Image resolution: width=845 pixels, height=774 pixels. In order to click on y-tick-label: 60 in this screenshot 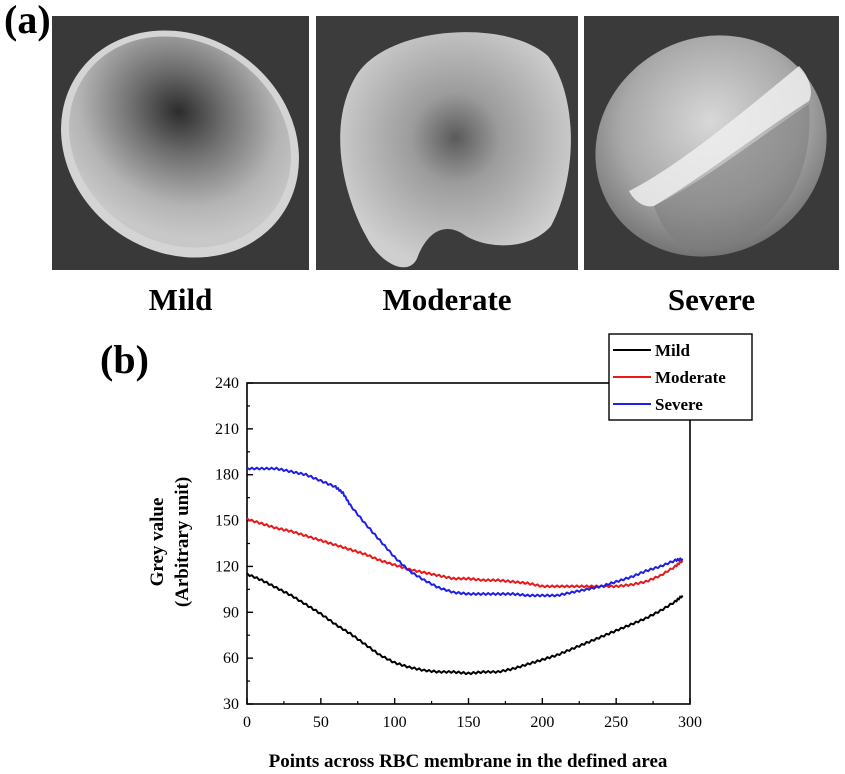, I will do `click(231, 658)`.